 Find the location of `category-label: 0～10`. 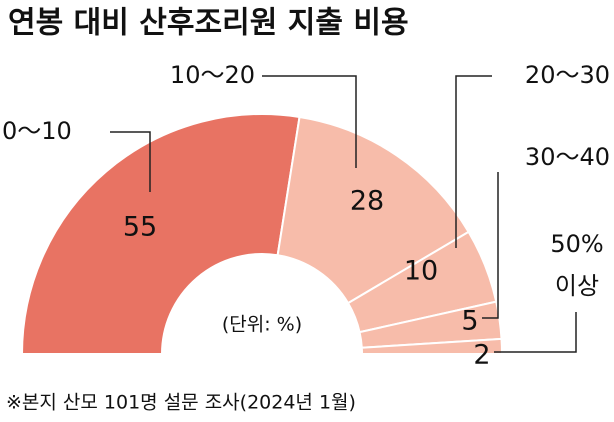

category-label: 0～10 is located at coordinates (37, 131).